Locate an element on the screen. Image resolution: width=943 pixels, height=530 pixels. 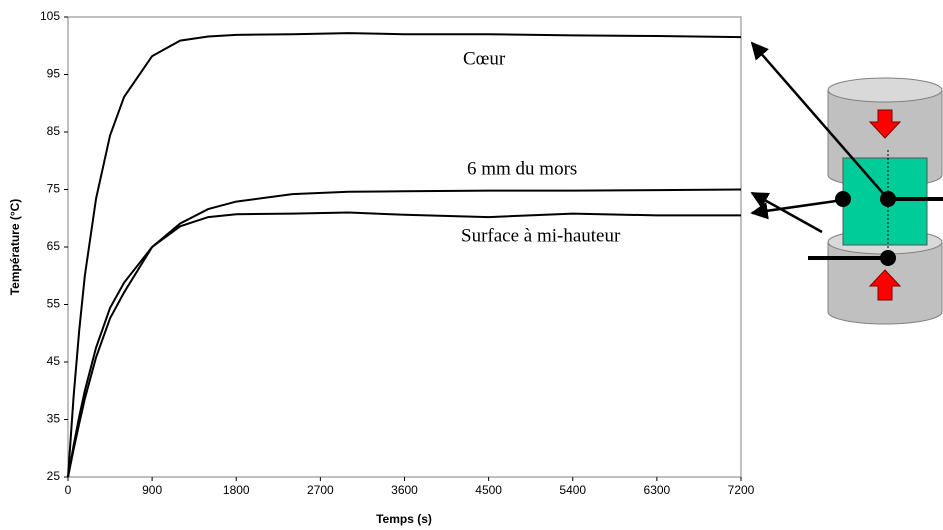
x-tick-label: 900 is located at coordinates (152, 490).